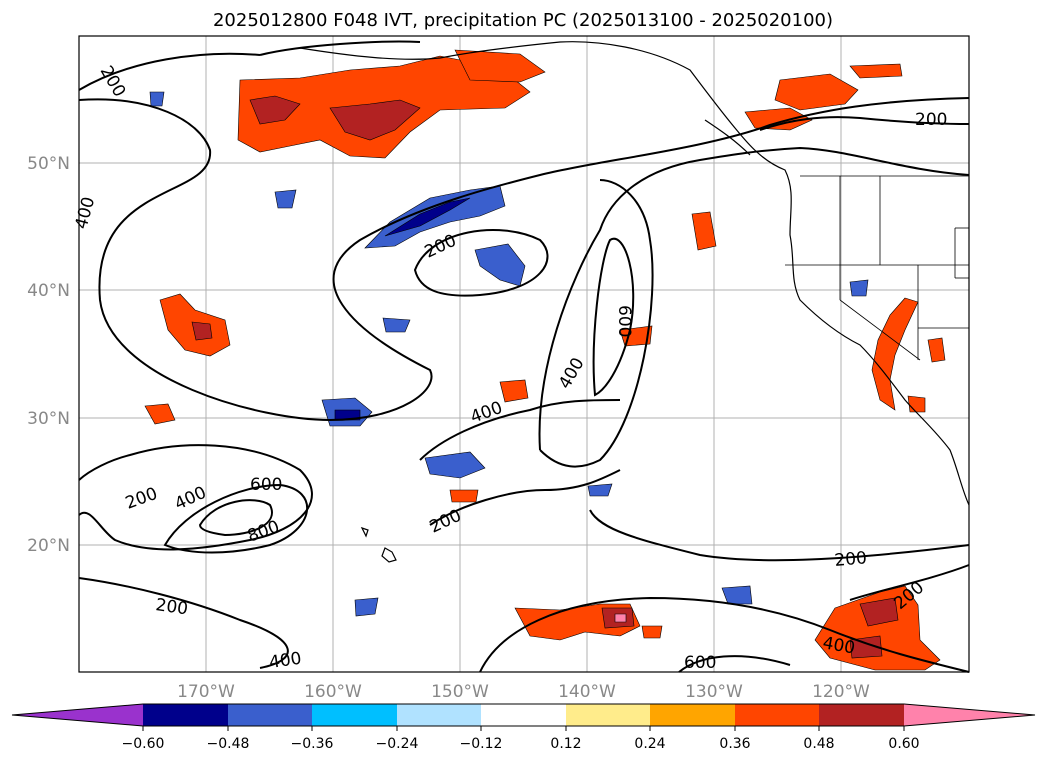  What do you see at coordinates (460, 692) in the screenshot?
I see `lon-label: 150°W` at bounding box center [460, 692].